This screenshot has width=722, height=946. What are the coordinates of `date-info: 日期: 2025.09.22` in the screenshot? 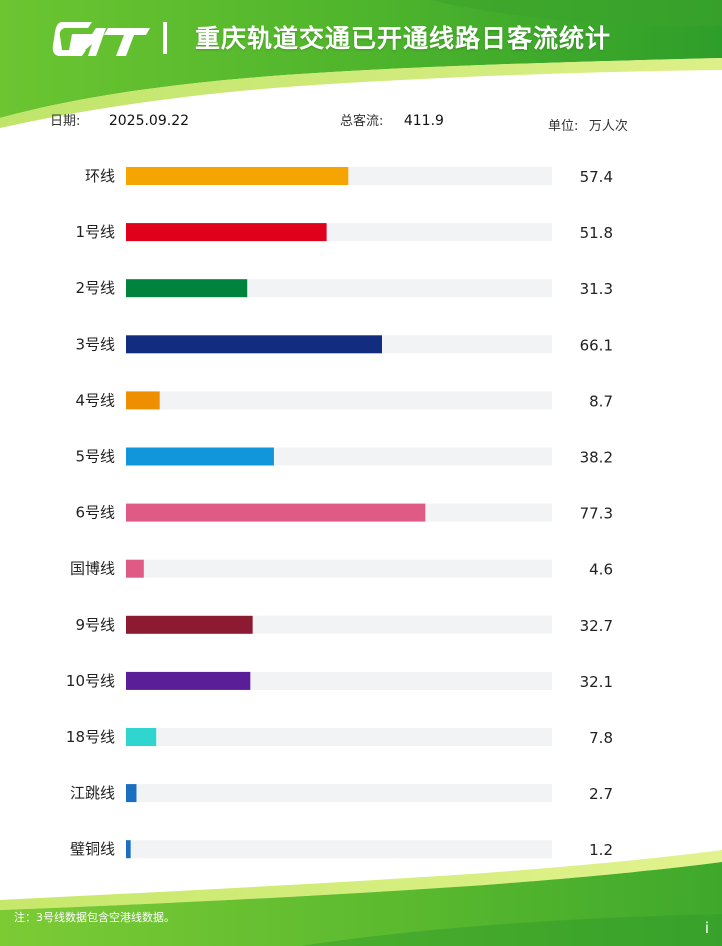 It's located at (119, 119).